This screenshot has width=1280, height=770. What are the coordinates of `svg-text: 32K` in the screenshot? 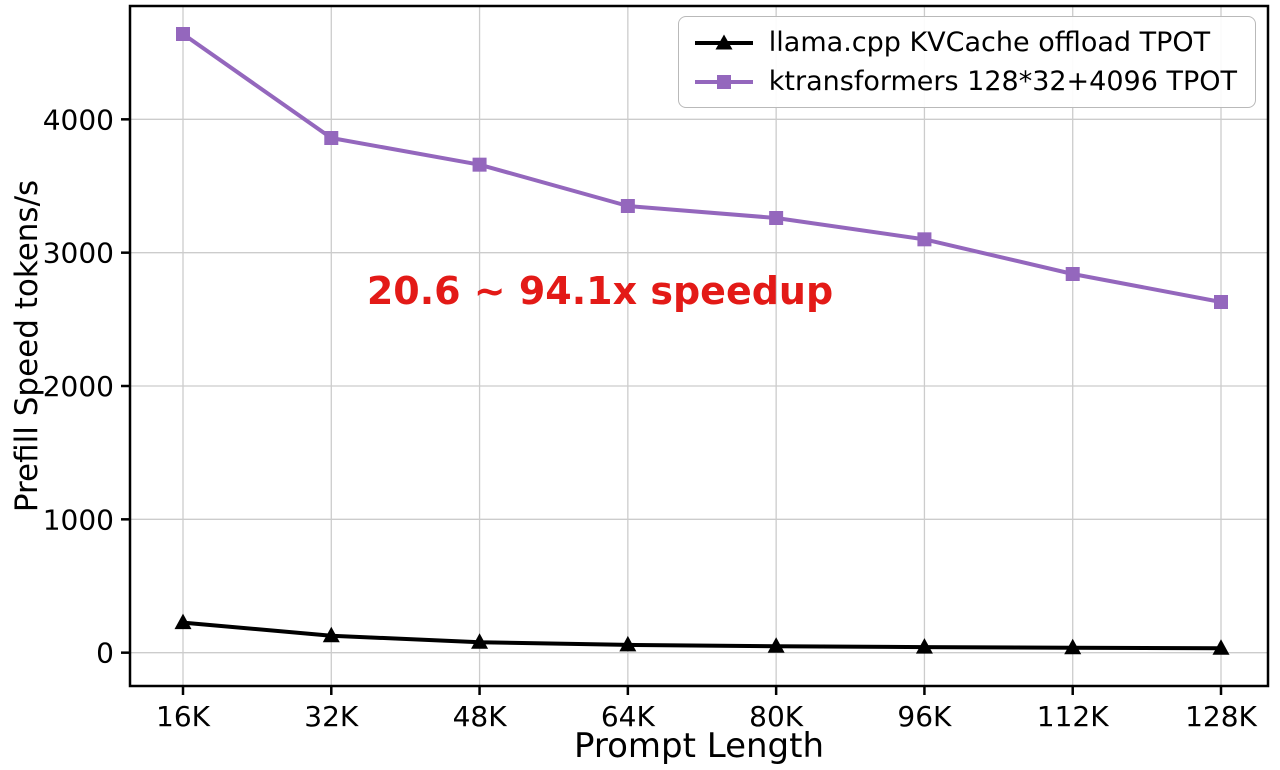 It's located at (331, 716).